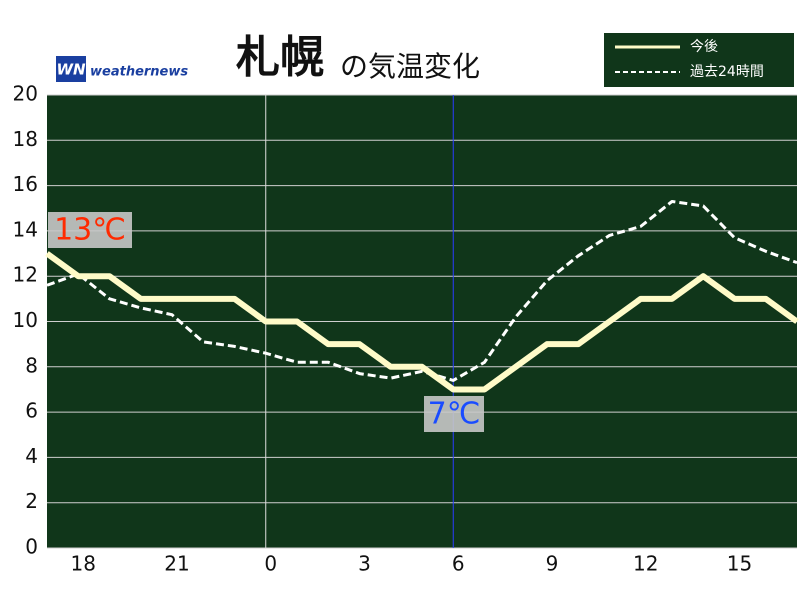 The width and height of the screenshot is (800, 600). Describe the element at coordinates (31, 365) in the screenshot. I see `y-tick-label: 8` at that location.